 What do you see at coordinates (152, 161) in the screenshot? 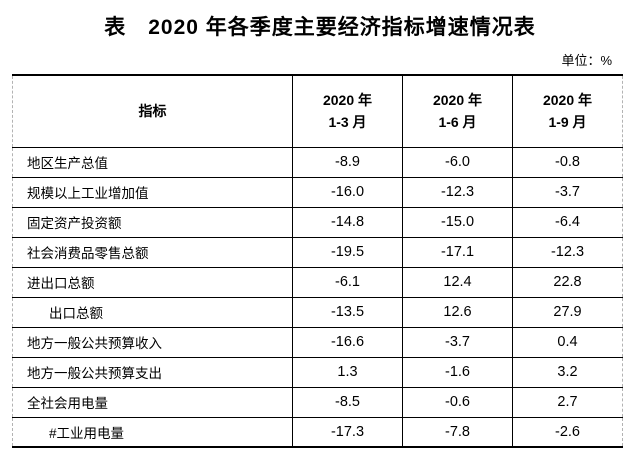
I see `row-label: 地区生产总值` at bounding box center [152, 161].